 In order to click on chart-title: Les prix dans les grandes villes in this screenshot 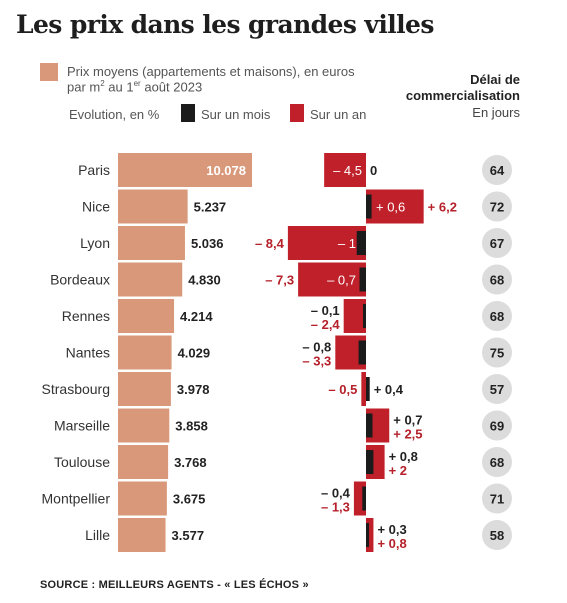, I will do `click(225, 24)`.